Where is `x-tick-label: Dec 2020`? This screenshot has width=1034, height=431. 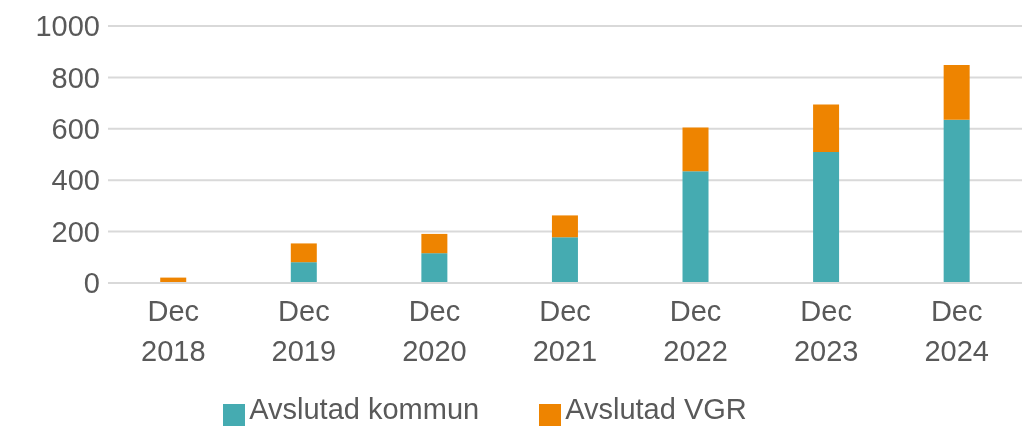 x-tick-label: Dec 2020 is located at coordinates (434, 331).